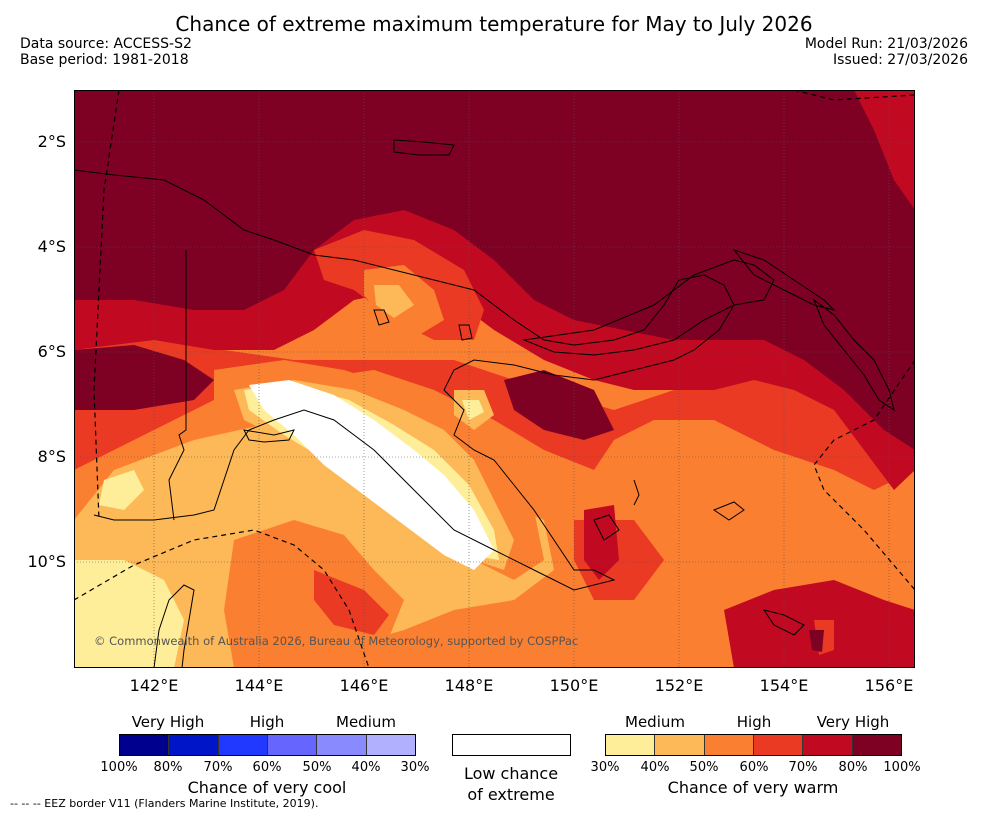 This screenshot has width=988, height=816. I want to click on lat-label-10s: 10°S, so click(46, 561).